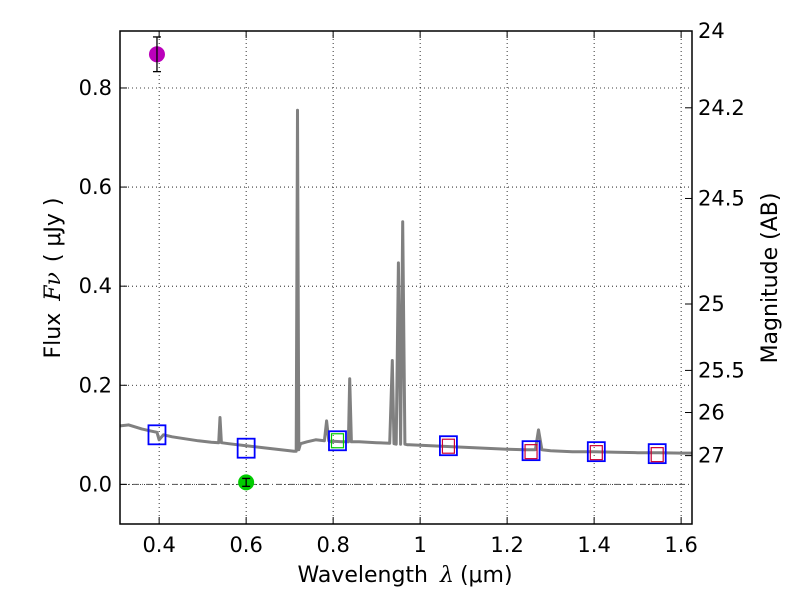  I want to click on x-axis-title: Wavelength λ (μm), so click(404, 575).